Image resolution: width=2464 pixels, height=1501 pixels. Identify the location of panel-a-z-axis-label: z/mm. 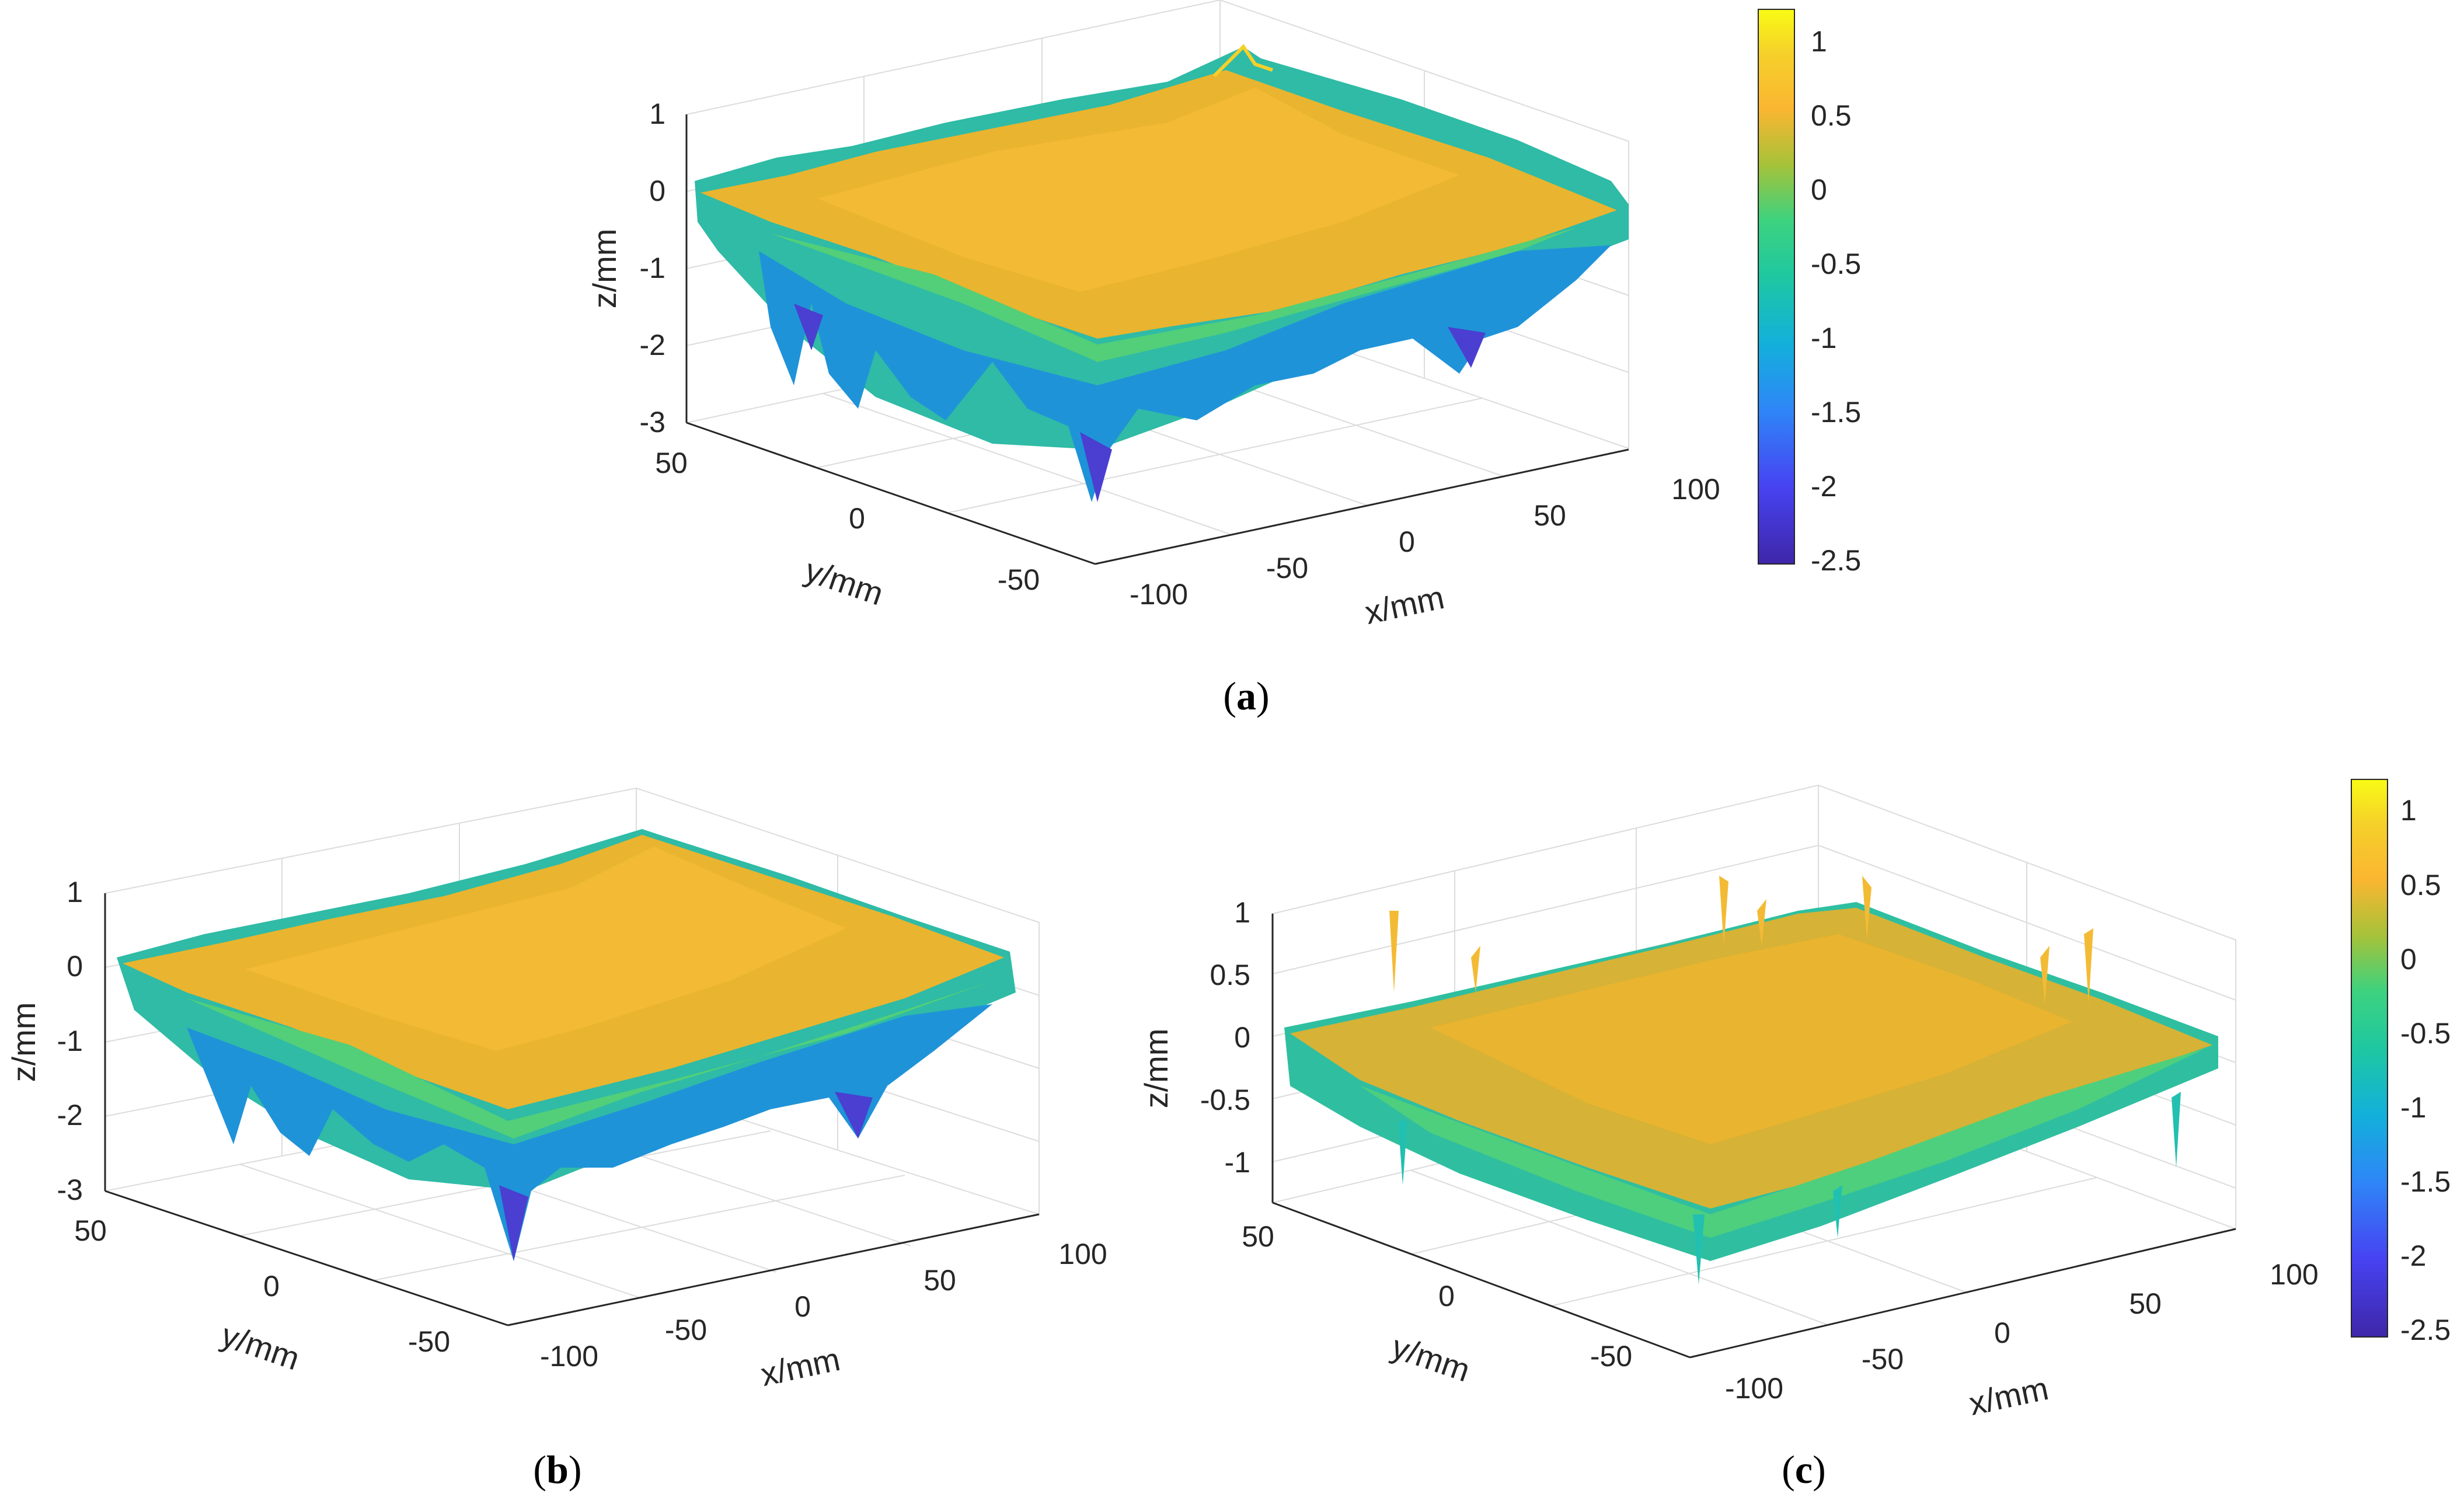
(604, 269).